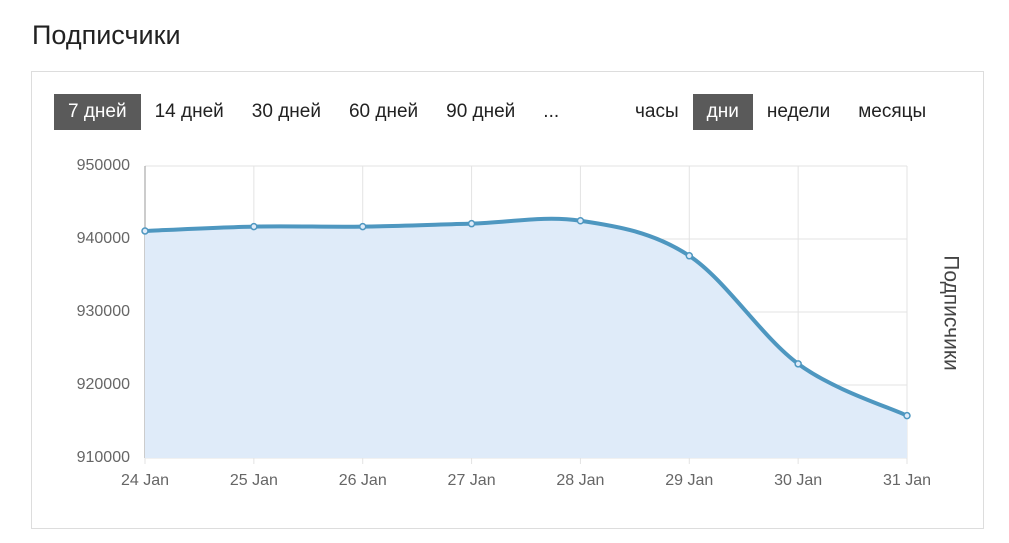 This screenshot has height=543, width=1009. I want to click on page-title: Подписчики, so click(106, 35).